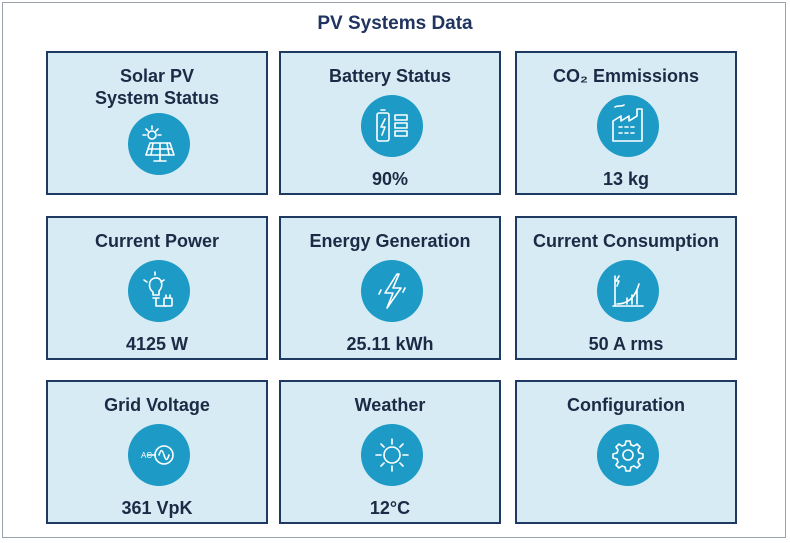 This screenshot has width=790, height=543. What do you see at coordinates (390, 179) in the screenshot?
I see `tile-value: 90%` at bounding box center [390, 179].